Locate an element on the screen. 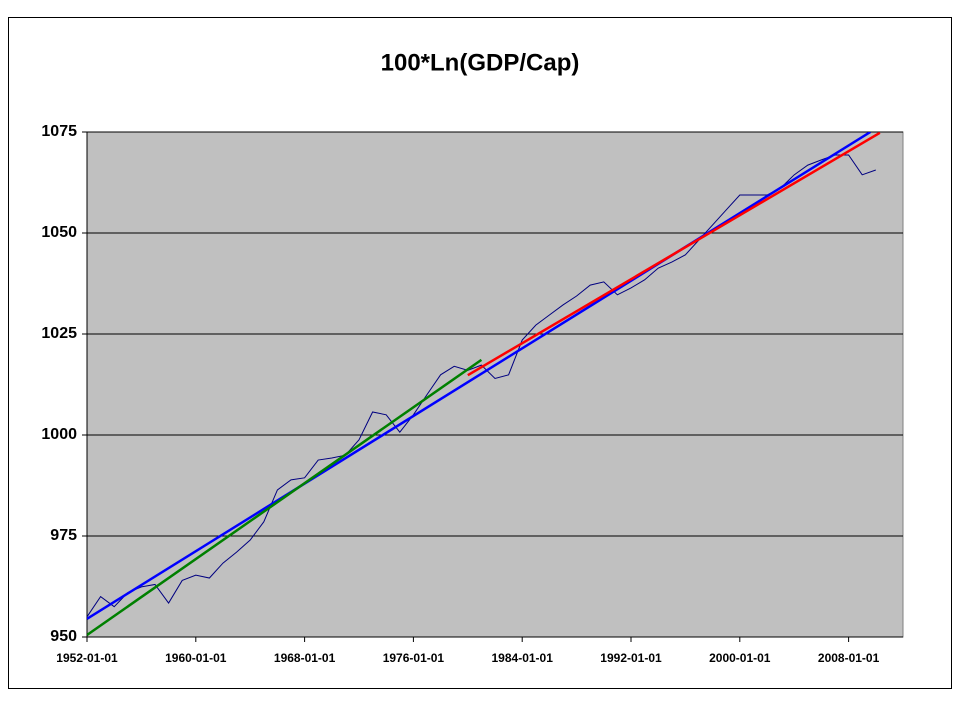  chart-title: 100*Ln(GDP/Cap) is located at coordinates (480, 62).